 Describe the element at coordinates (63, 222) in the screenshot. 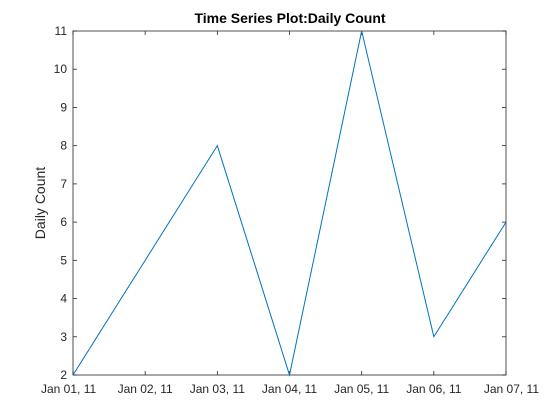

I see `y-tick-label: 6` at that location.